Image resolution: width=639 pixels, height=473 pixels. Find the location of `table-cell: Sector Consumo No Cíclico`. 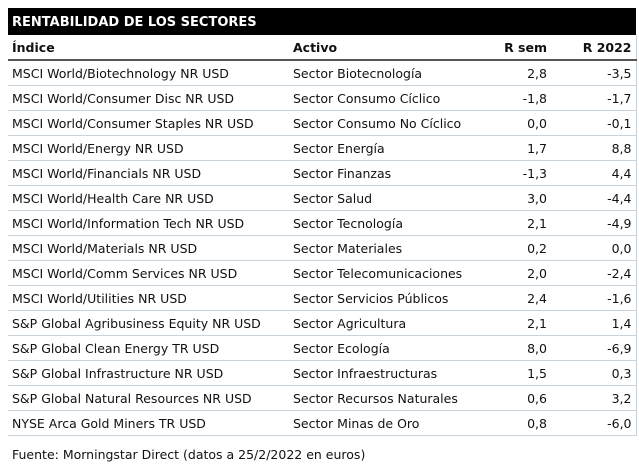

table-cell: Sector Consumo No Cíclico is located at coordinates (389, 123).